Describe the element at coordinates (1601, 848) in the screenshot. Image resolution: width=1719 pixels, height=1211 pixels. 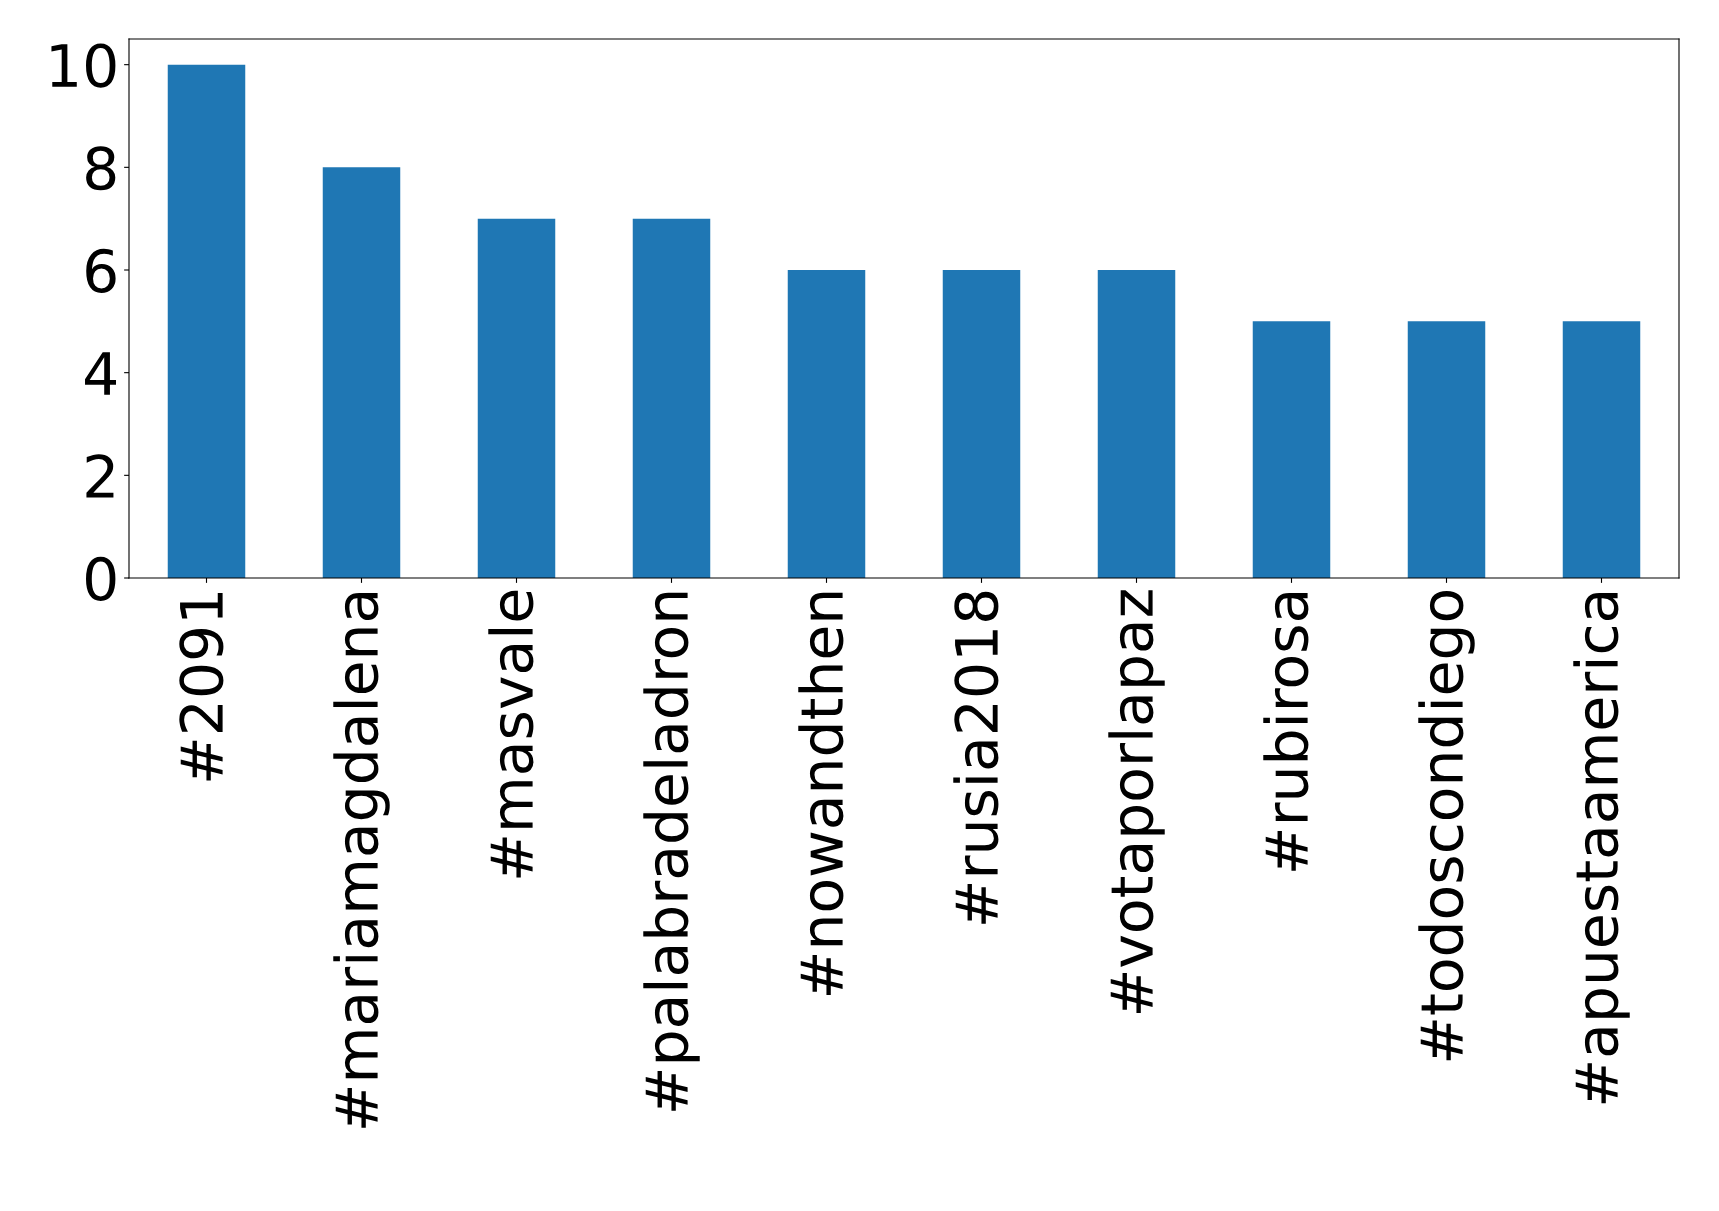
I see `x-tick-label: #apuestaamerica` at that location.